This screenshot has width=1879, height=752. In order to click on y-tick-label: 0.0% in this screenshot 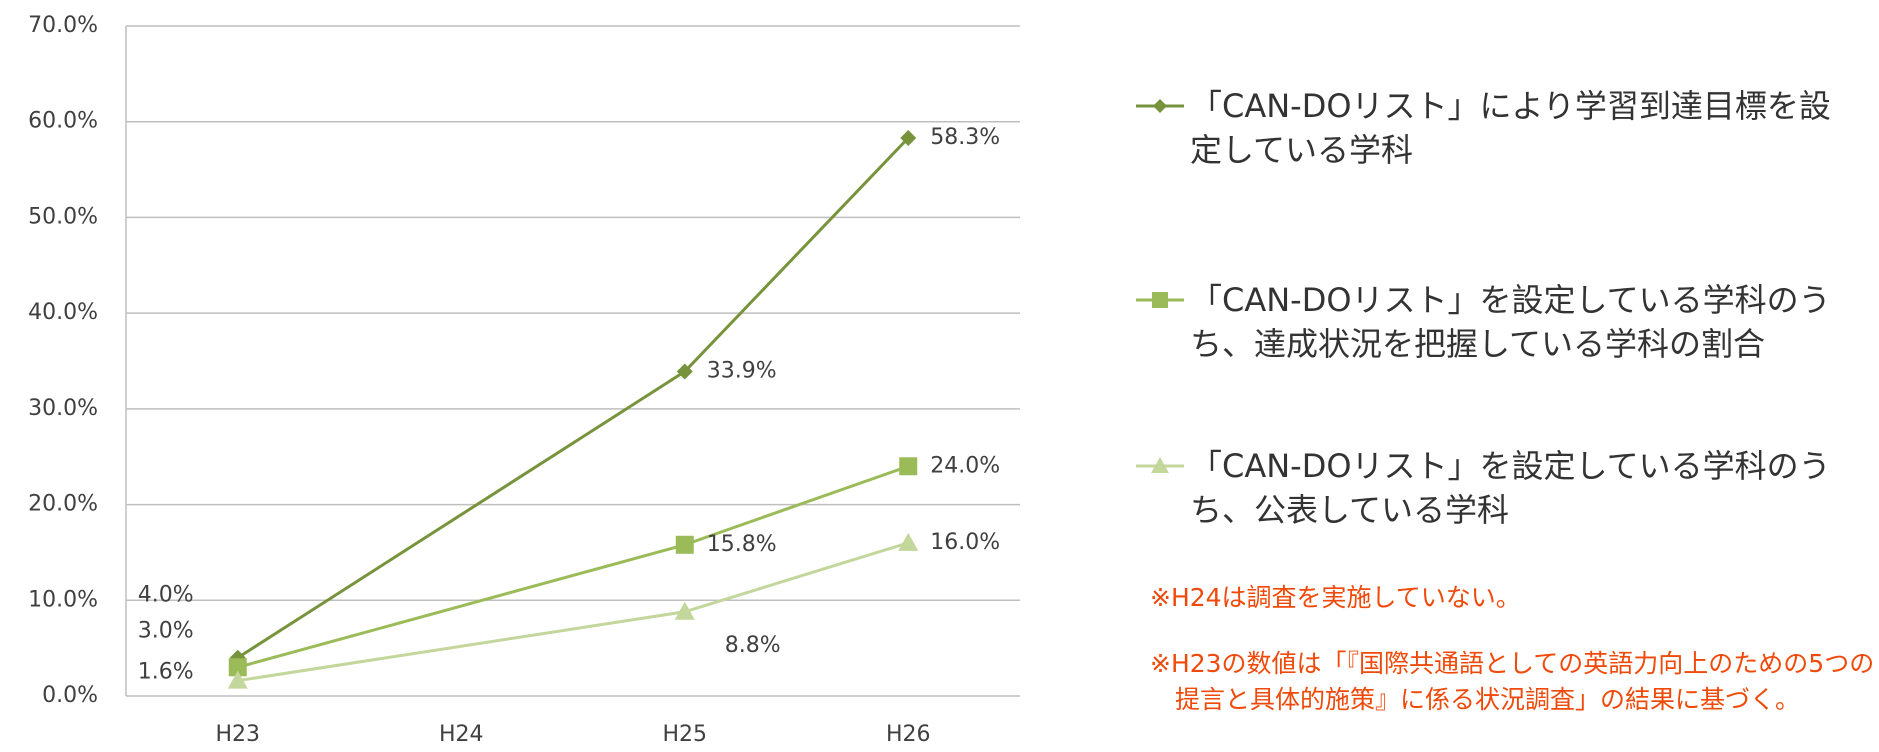, I will do `click(70, 695)`.